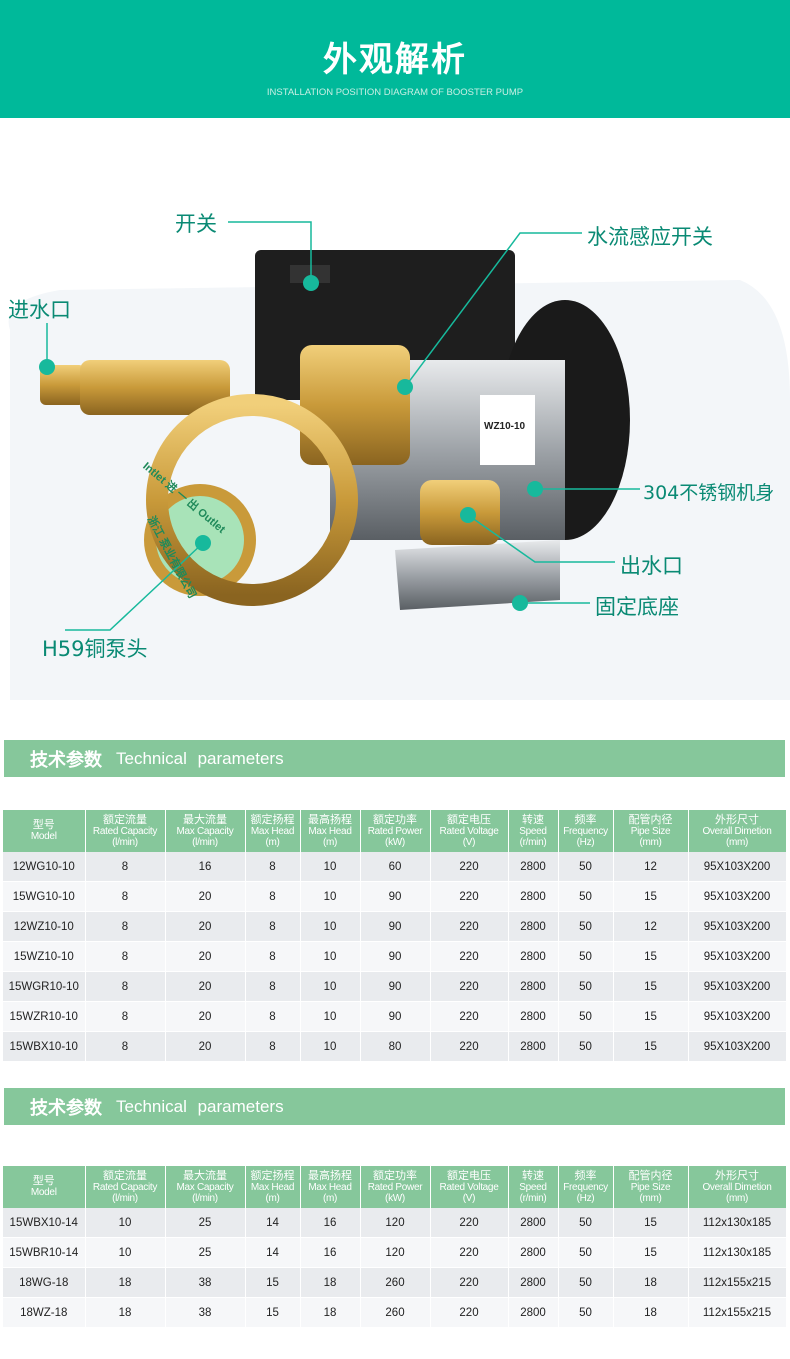  Describe the element at coordinates (394, 758) in the screenshot. I see `section-bar-1: 技术参数 Technical parameters` at that location.